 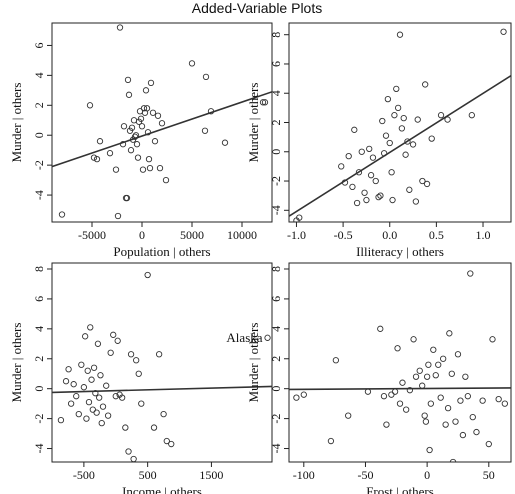 What do you see at coordinates (389, 235) in the screenshot?
I see `x-tick-label: 0.0` at bounding box center [389, 235].